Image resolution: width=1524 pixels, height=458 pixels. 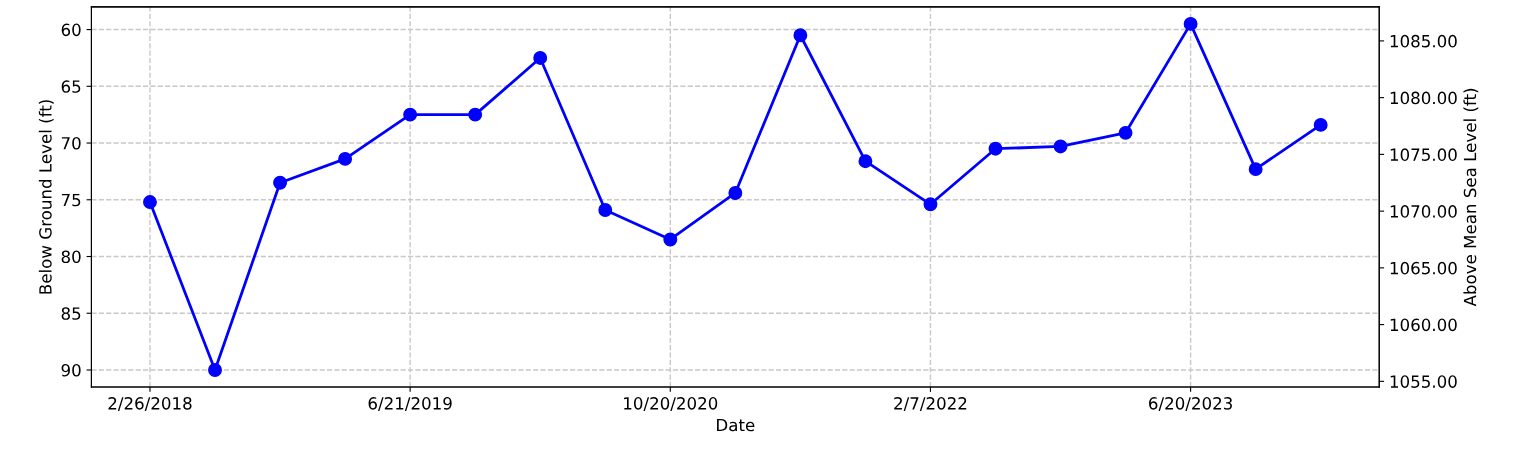 What do you see at coordinates (1423, 41) in the screenshot?
I see `y2-tick-label: 1085.00` at bounding box center [1423, 41].